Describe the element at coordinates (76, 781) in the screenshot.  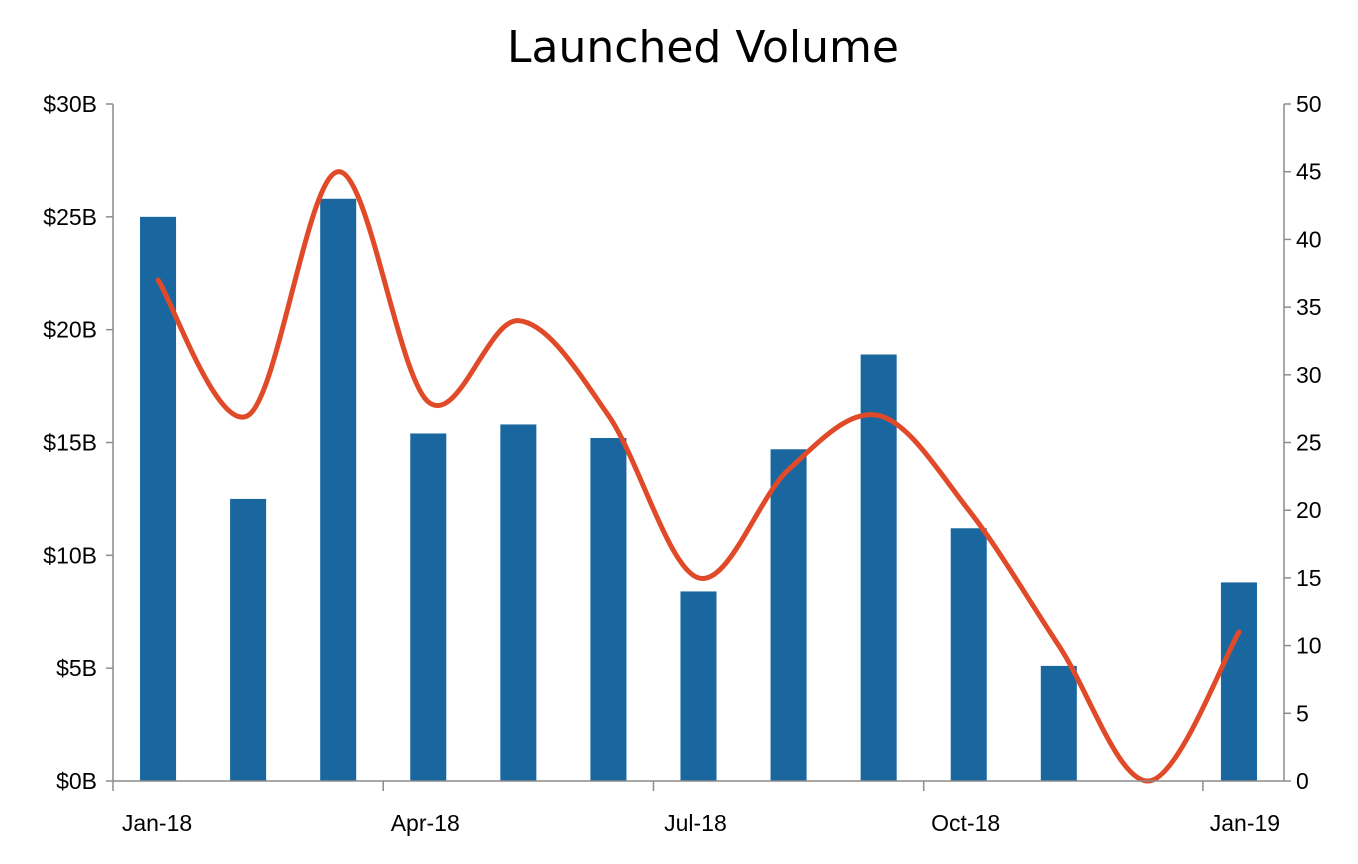
I see `left-tick-label: $0B` at that location.